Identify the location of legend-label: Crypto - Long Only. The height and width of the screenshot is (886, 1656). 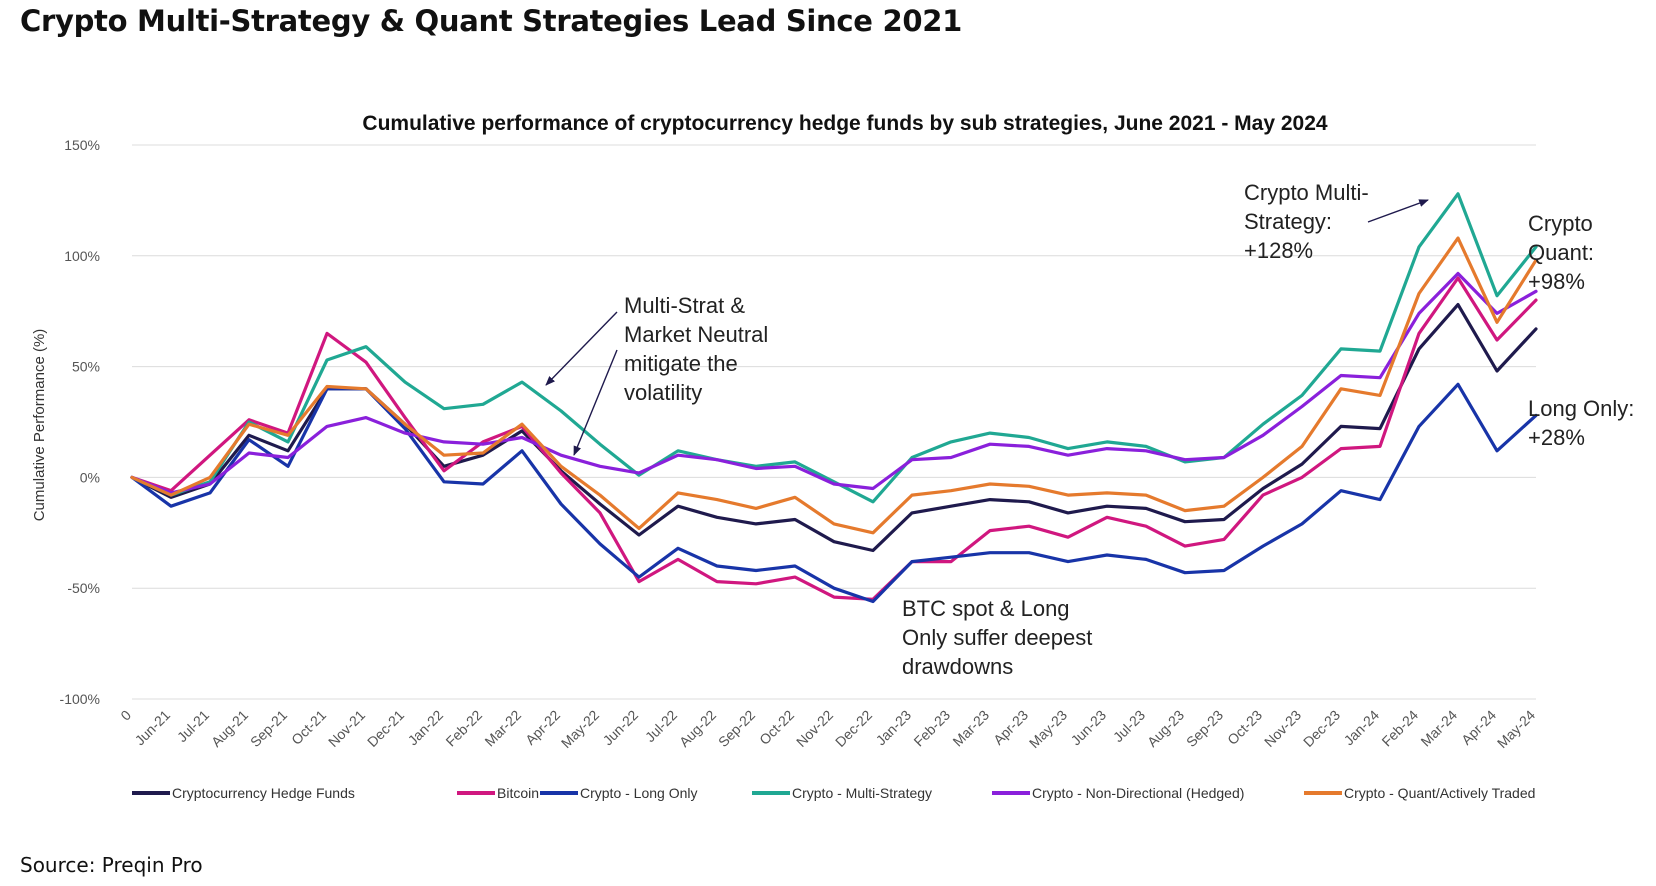
(639, 793).